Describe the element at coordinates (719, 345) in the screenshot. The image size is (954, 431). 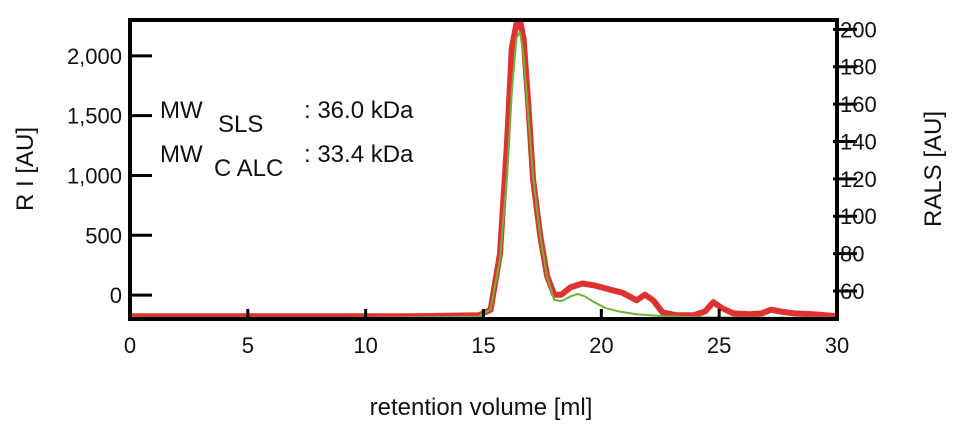
I see `x-tick-label: 25` at that location.